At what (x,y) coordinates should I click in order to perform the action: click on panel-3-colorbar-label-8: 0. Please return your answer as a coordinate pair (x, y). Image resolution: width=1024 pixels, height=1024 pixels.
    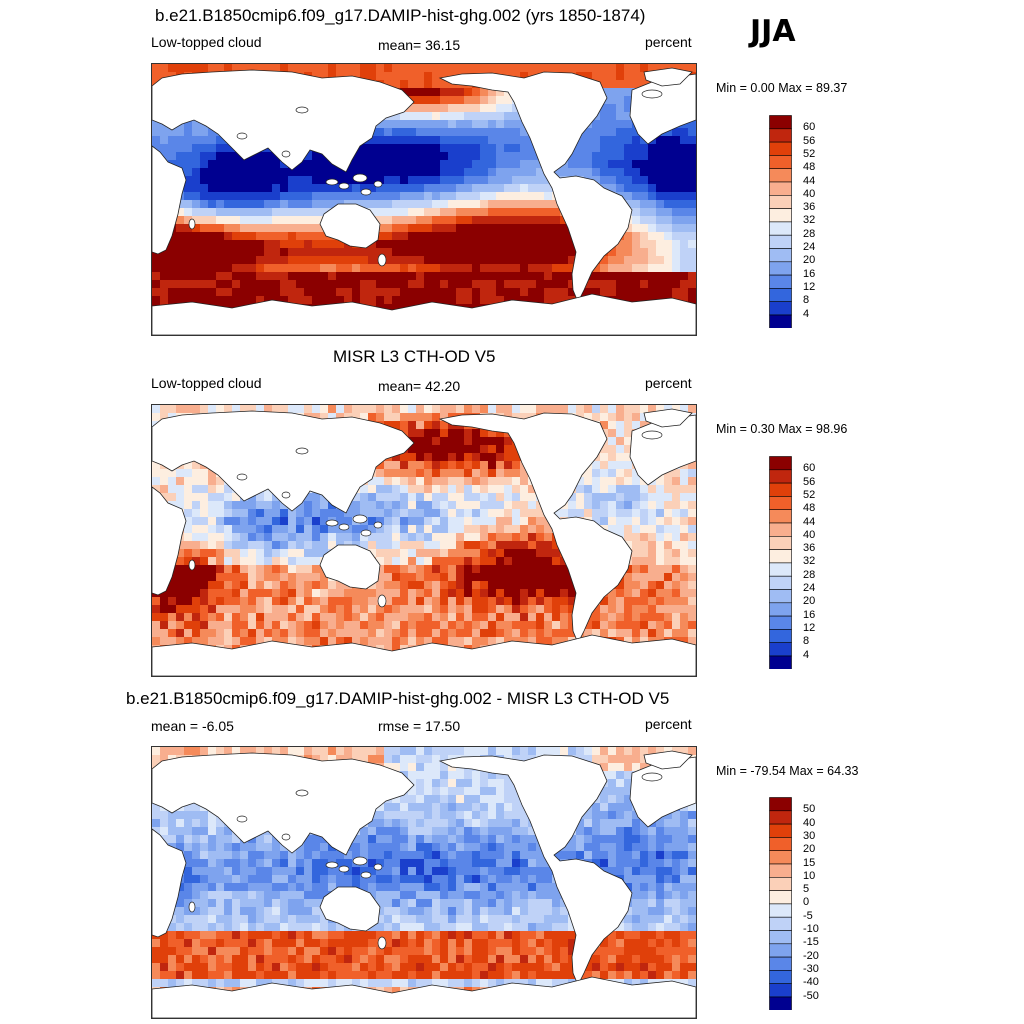
    Looking at the image, I should click on (806, 902).